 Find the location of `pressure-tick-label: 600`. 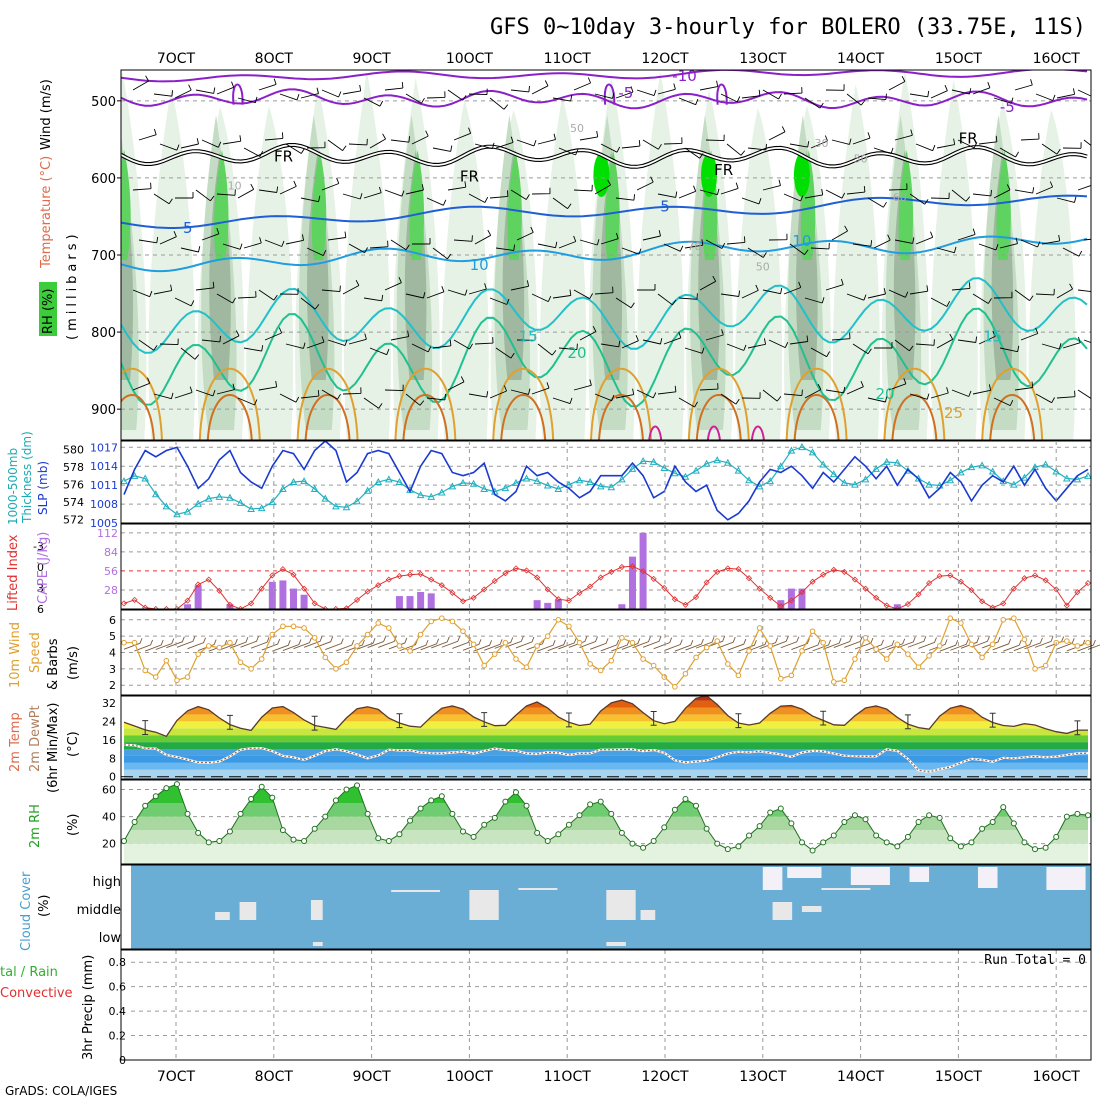

pressure-tick-label: 600 is located at coordinates (103, 179).